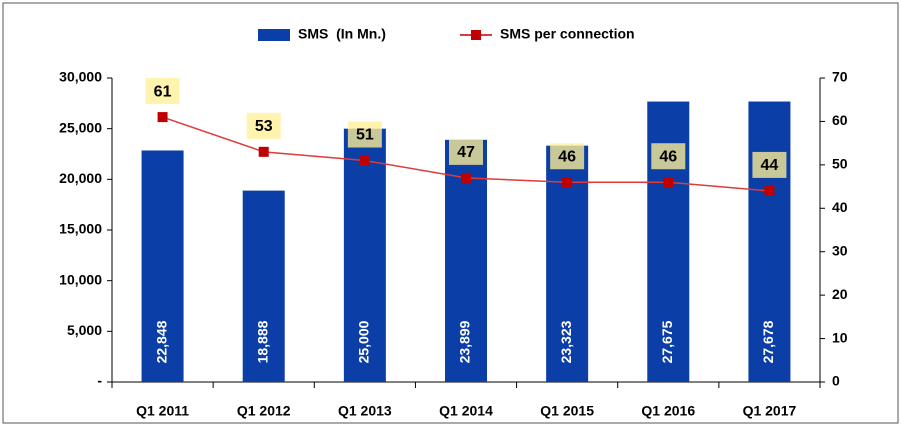  What do you see at coordinates (161, 341) in the screenshot?
I see `bar-value-label: 22,848` at bounding box center [161, 341].